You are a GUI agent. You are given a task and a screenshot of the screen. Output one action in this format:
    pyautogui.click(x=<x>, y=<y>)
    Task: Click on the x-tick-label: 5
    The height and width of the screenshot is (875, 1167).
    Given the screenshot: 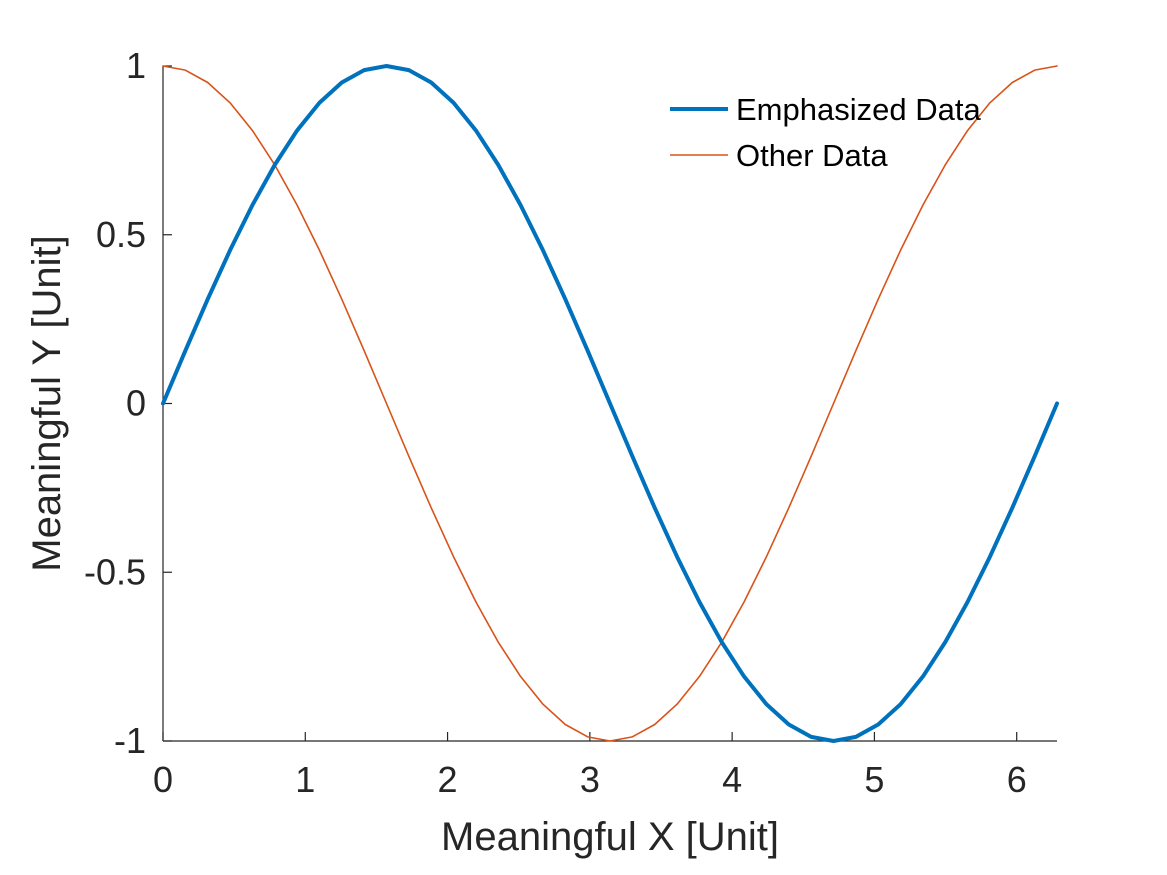 What is the action you would take?
    pyautogui.click(x=874, y=779)
    